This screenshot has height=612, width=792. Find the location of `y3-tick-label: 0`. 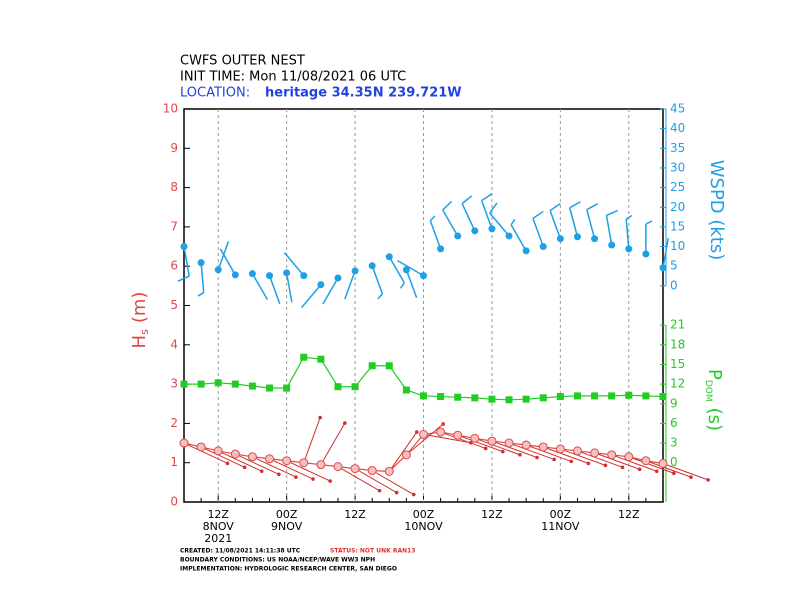

y3-tick-label: 0 is located at coordinates (674, 462).